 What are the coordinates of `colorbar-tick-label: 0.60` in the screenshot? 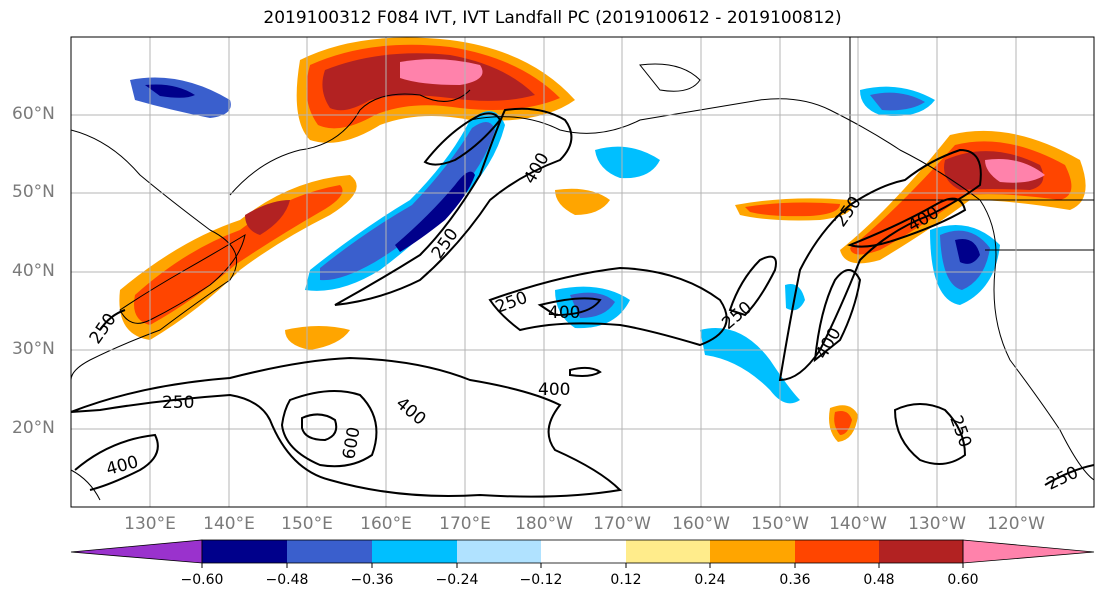 It's located at (963, 580).